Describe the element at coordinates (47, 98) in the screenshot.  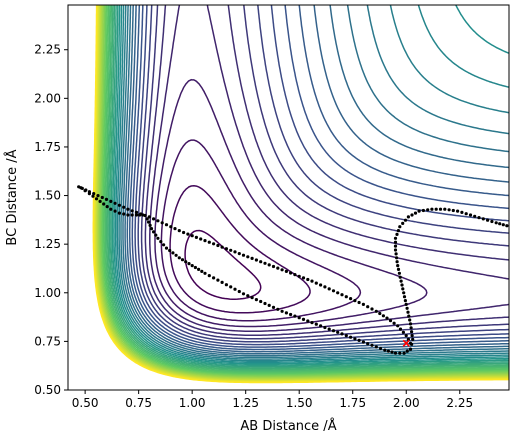
I see `y-tick-label: 2.00` at that location.